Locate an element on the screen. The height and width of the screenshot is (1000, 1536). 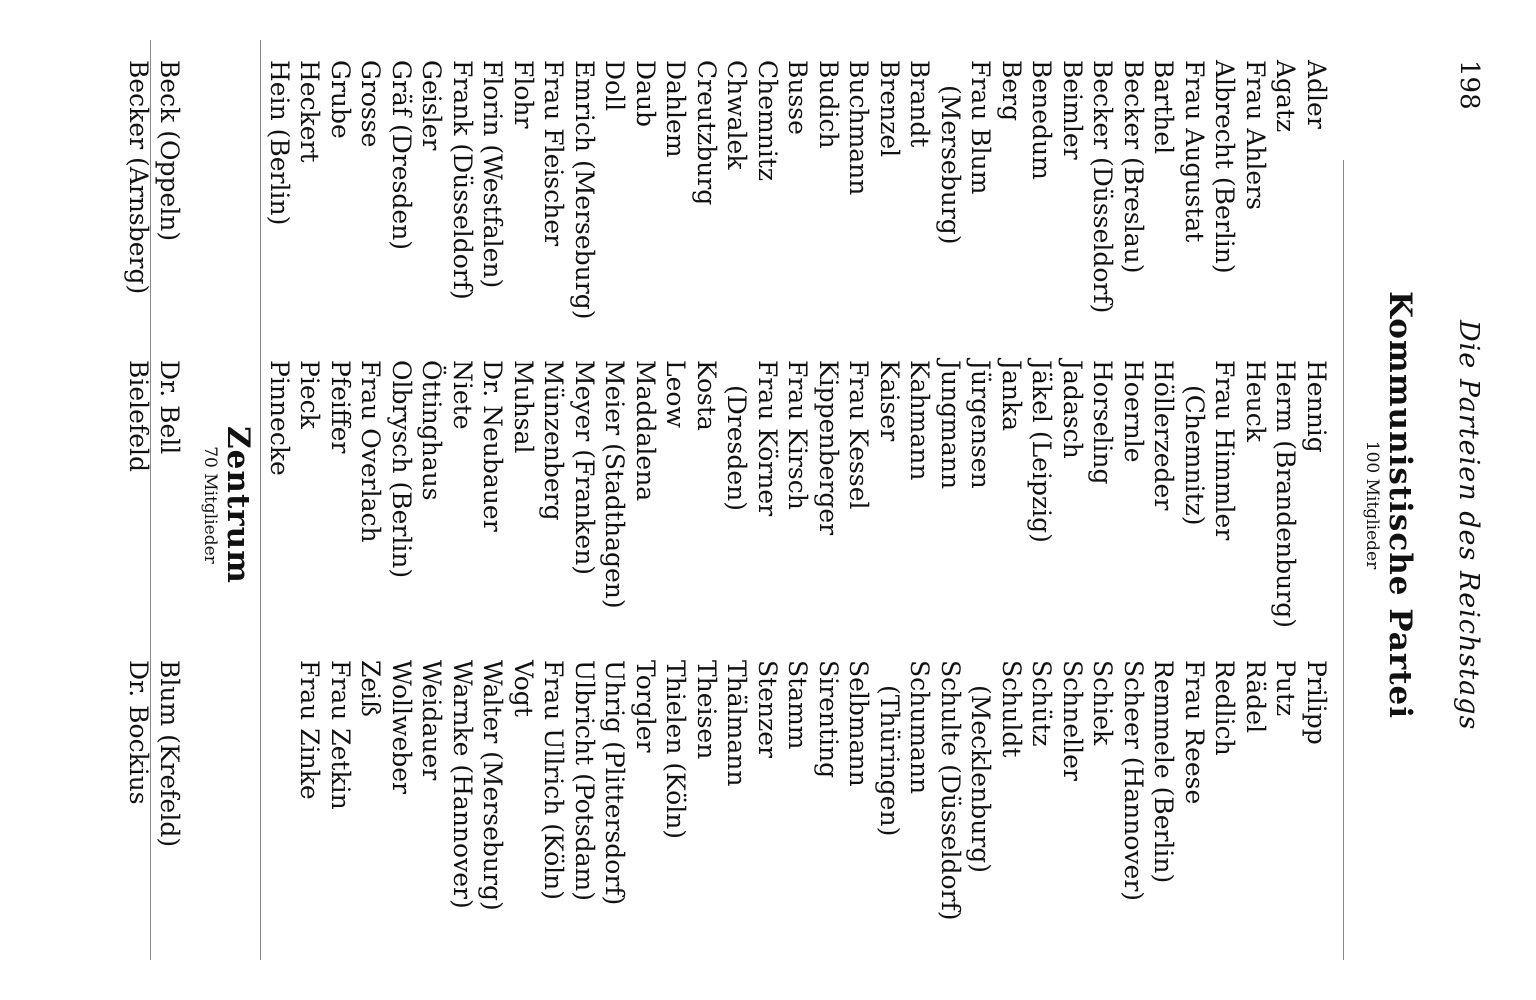
member-name: Frau Zetkin is located at coordinates (340, 735).